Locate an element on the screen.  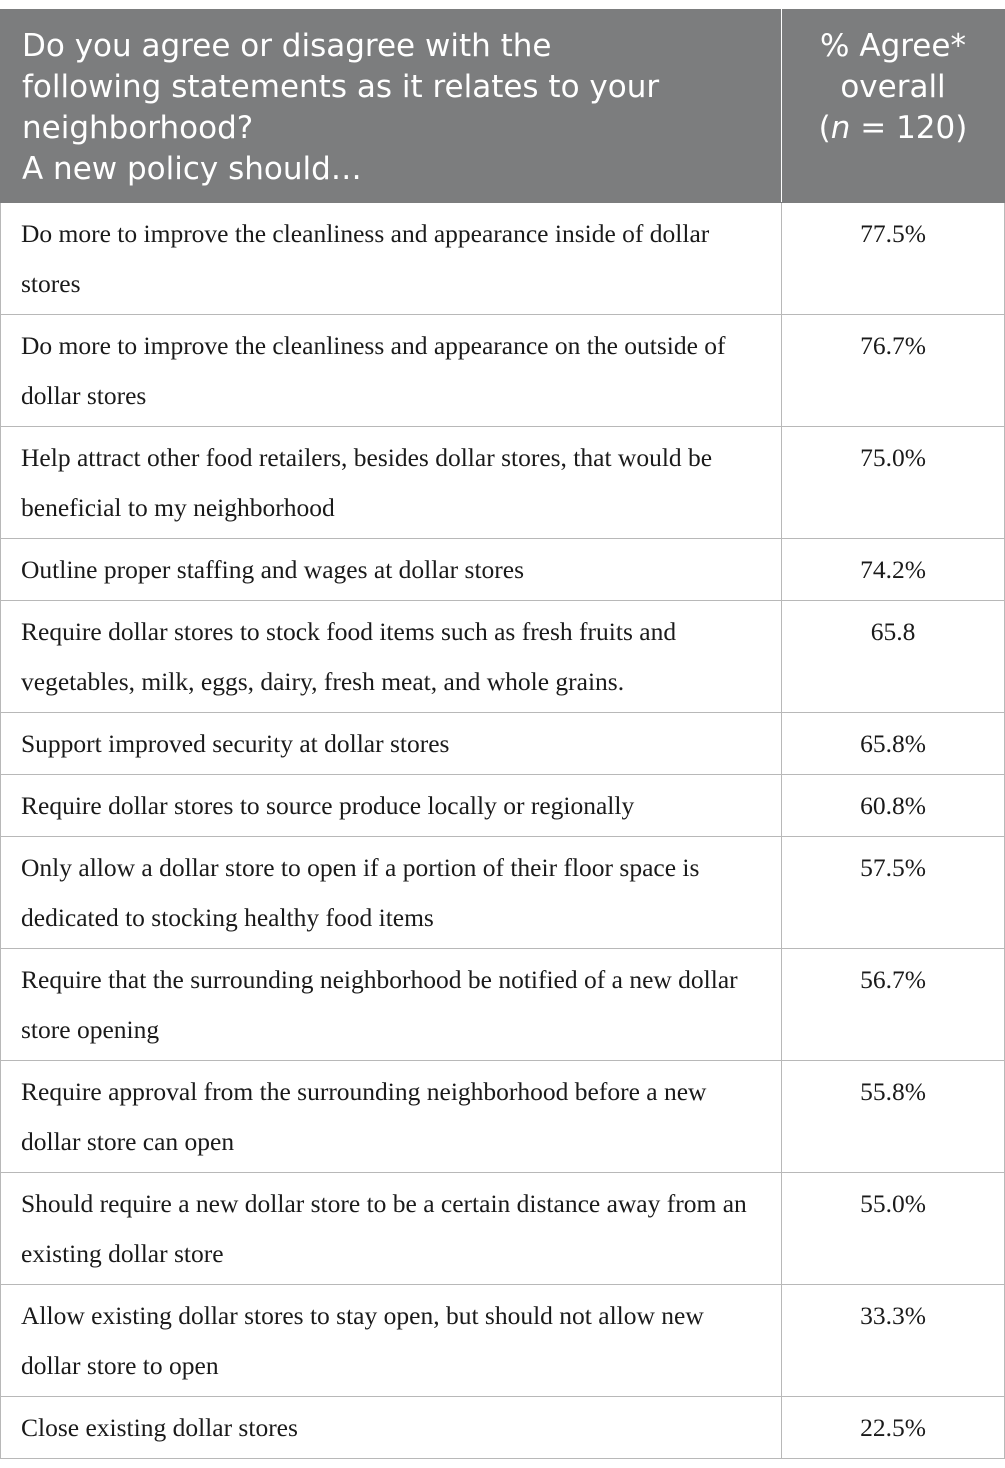
question-line-3: neighborhood? is located at coordinates (138, 128).